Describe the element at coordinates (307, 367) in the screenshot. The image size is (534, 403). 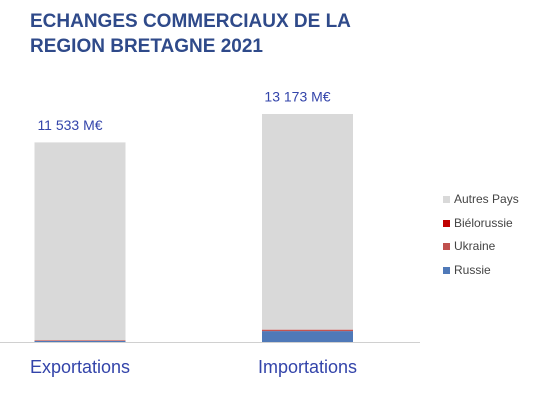
I see `x-tick-label: Importations` at that location.